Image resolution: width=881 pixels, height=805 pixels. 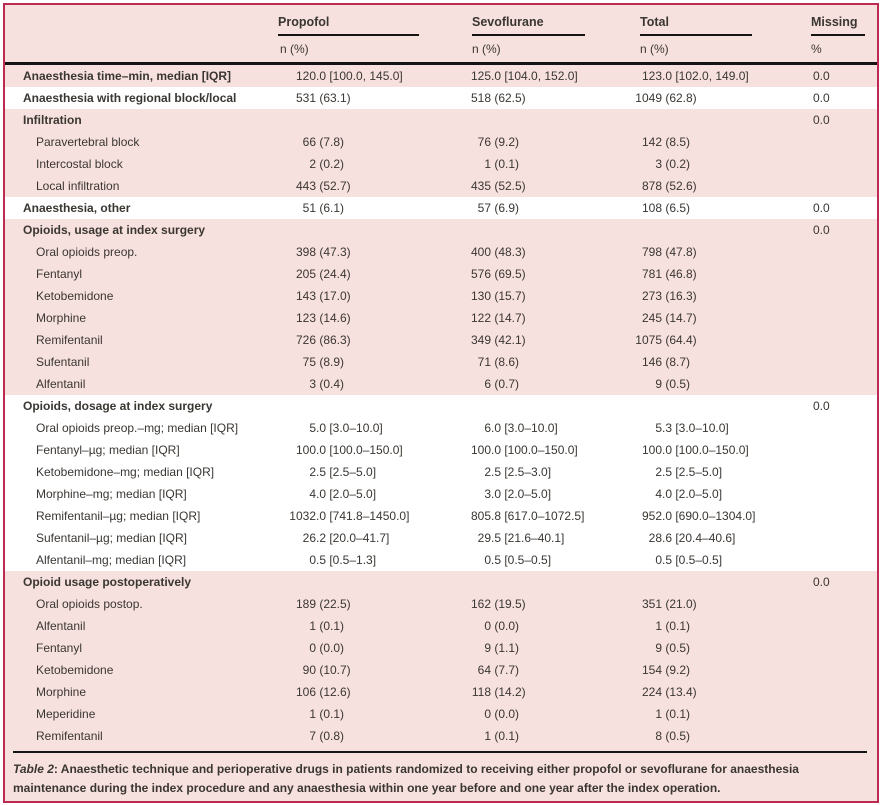 I want to click on value-number: 1032, so click(x=302, y=515).